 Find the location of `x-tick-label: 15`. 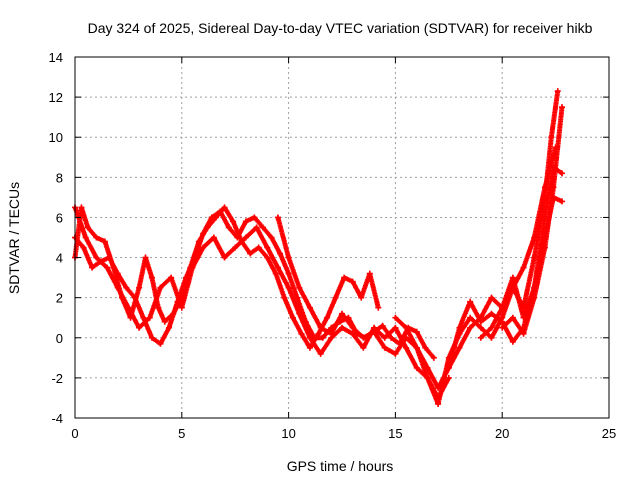

x-tick-label: 15 is located at coordinates (395, 433).